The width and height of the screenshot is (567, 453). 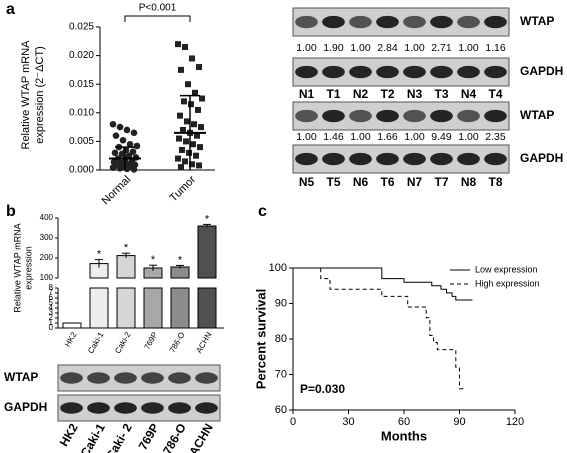 I want to click on x-tick-label: 60, so click(x=404, y=422).